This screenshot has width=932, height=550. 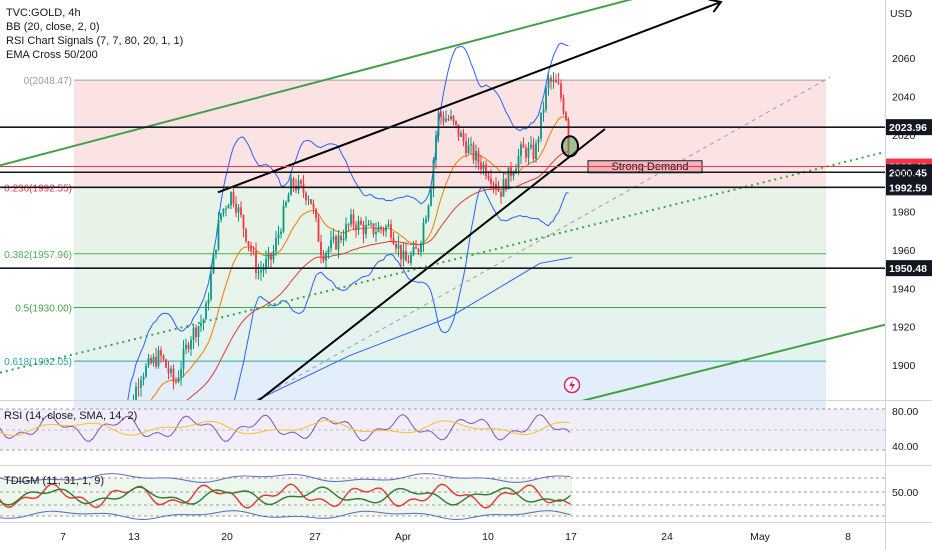 I want to click on y-tick-label: 1900, so click(x=904, y=366).